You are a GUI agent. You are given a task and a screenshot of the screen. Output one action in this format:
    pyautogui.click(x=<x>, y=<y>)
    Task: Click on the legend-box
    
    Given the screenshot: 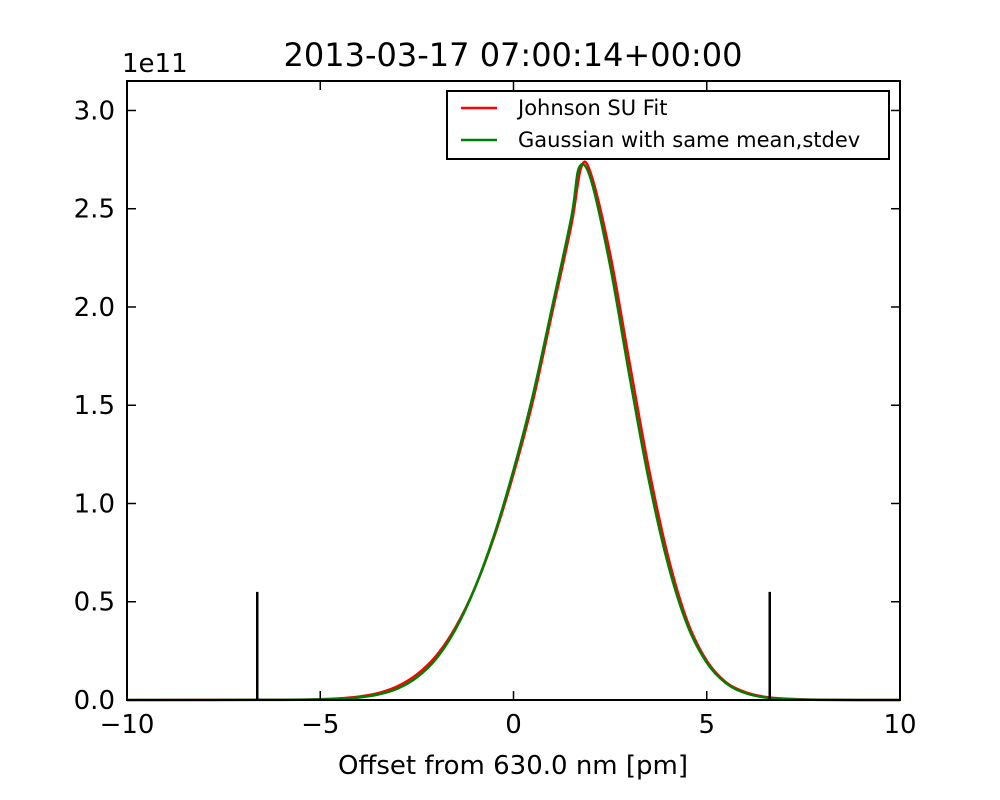 What is the action you would take?
    pyautogui.click(x=668, y=125)
    